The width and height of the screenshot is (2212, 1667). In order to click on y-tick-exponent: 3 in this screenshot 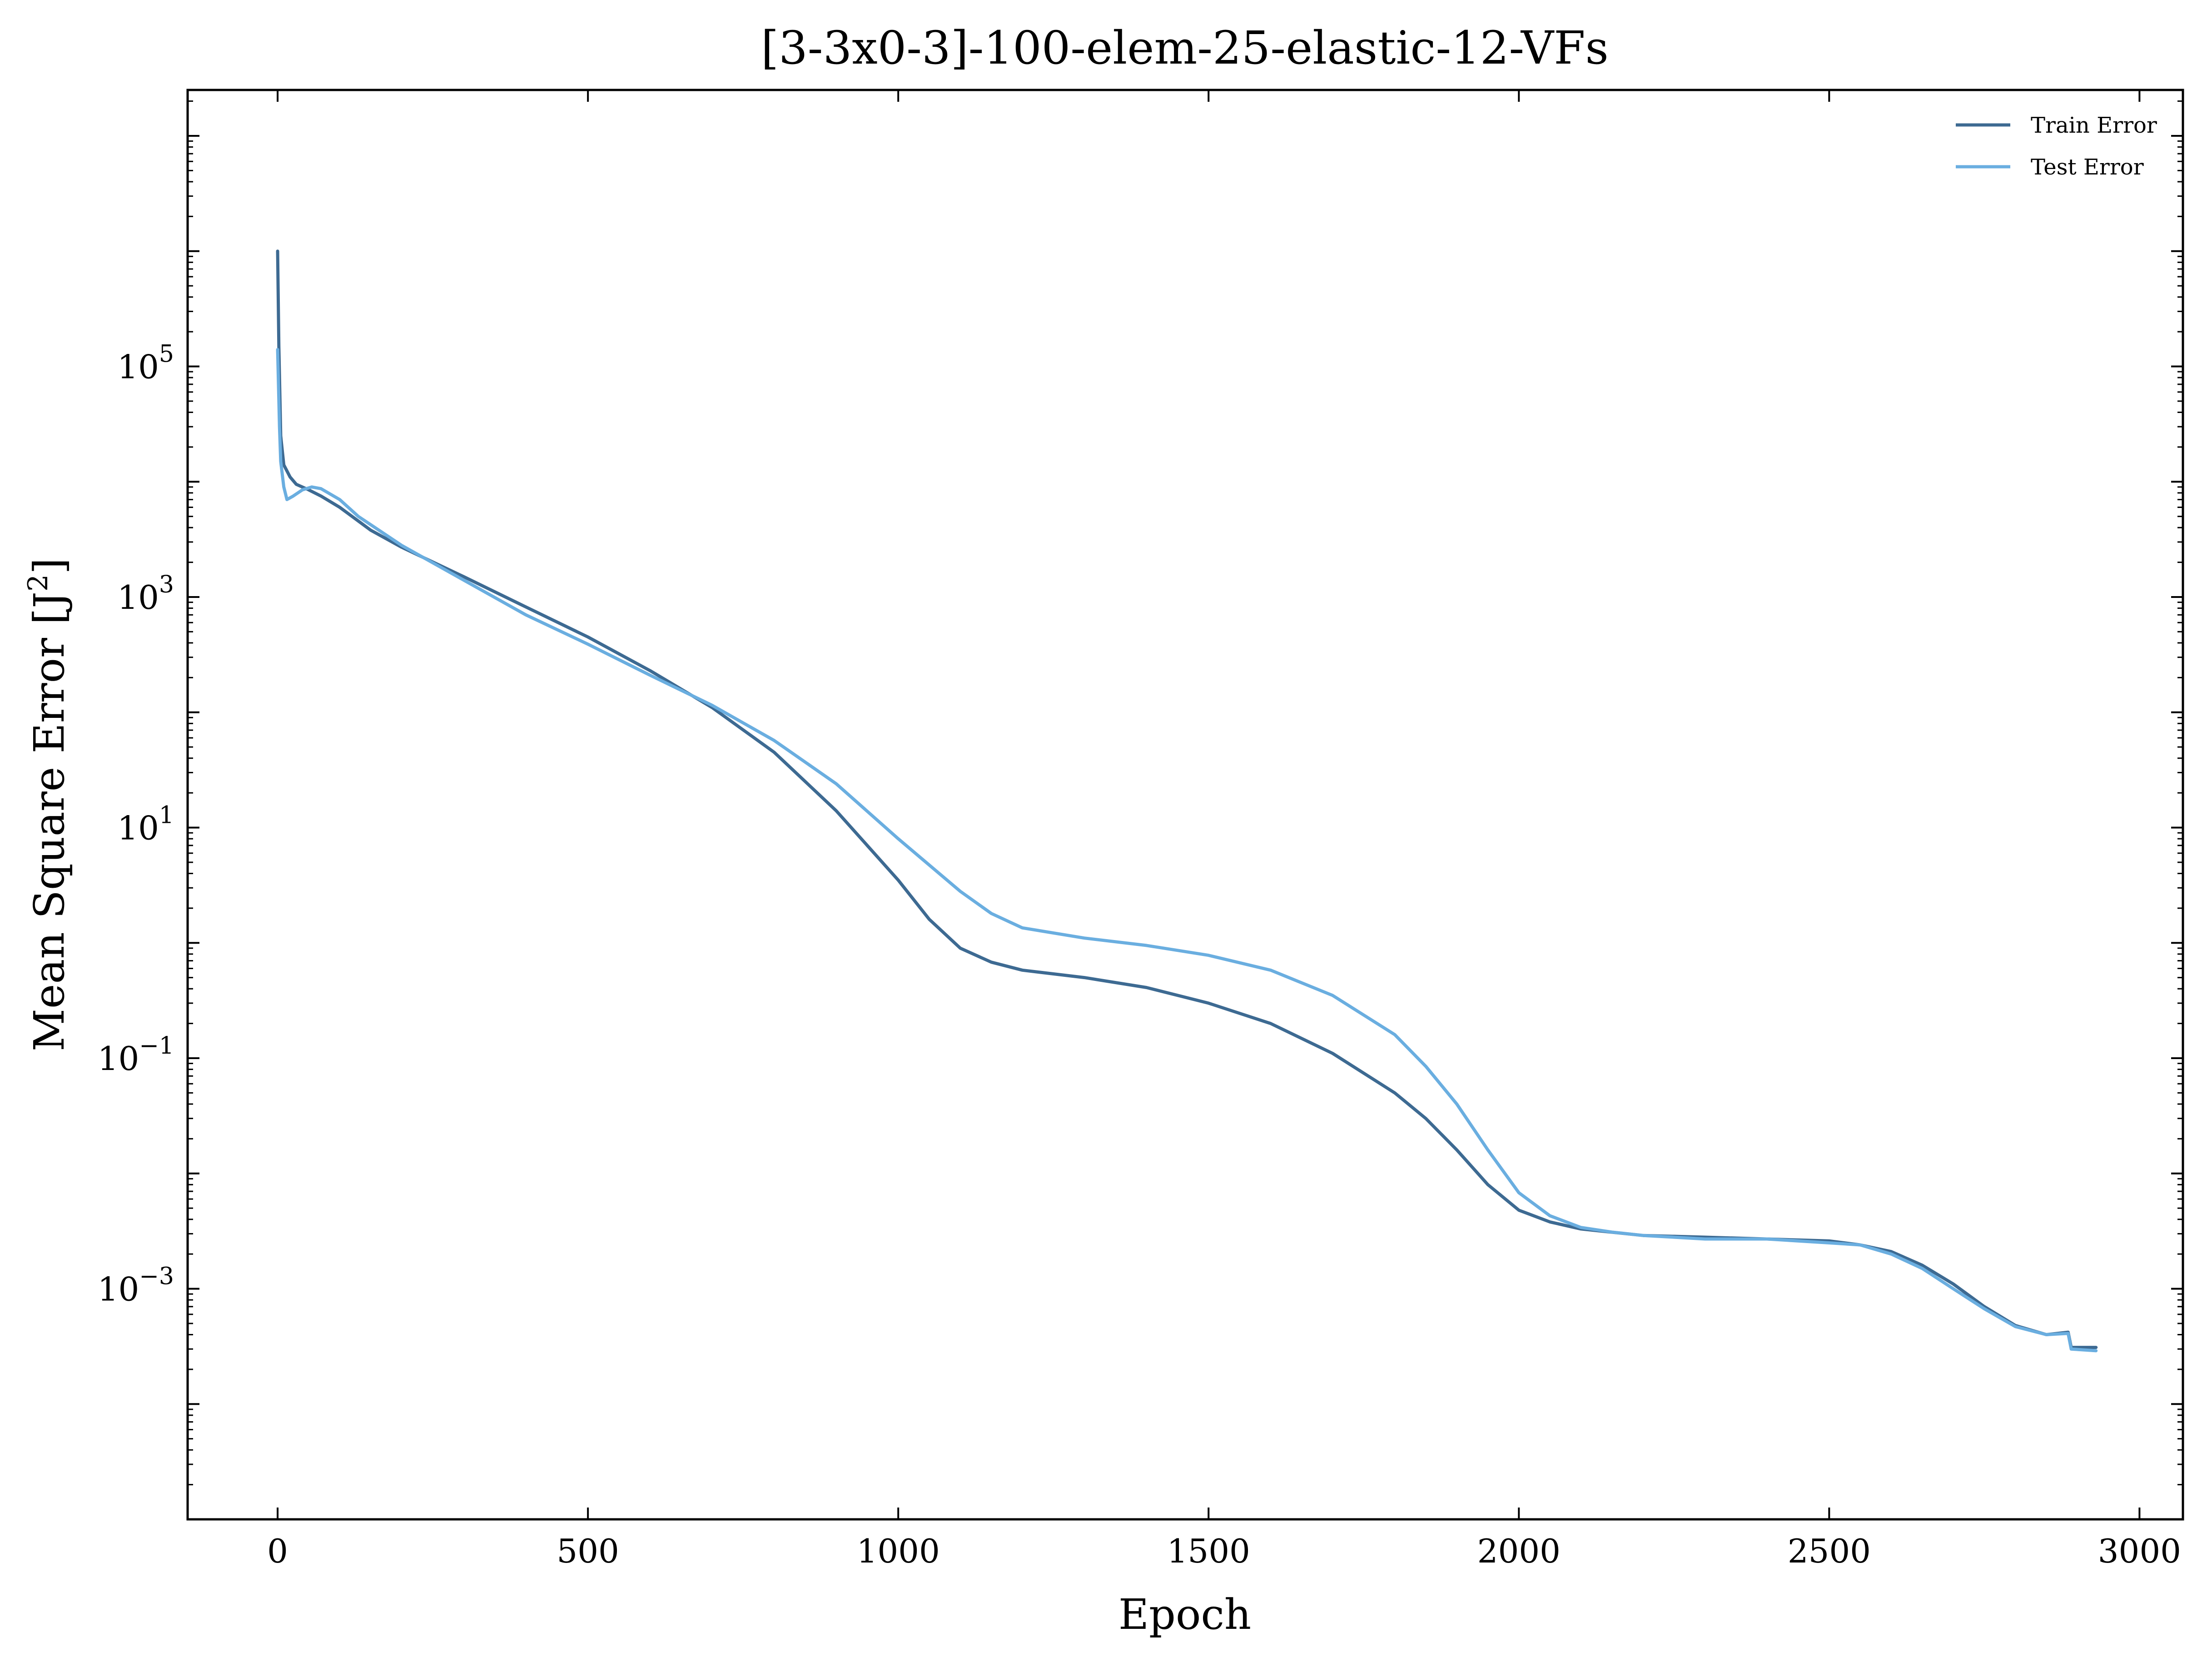, I will do `click(166, 584)`.